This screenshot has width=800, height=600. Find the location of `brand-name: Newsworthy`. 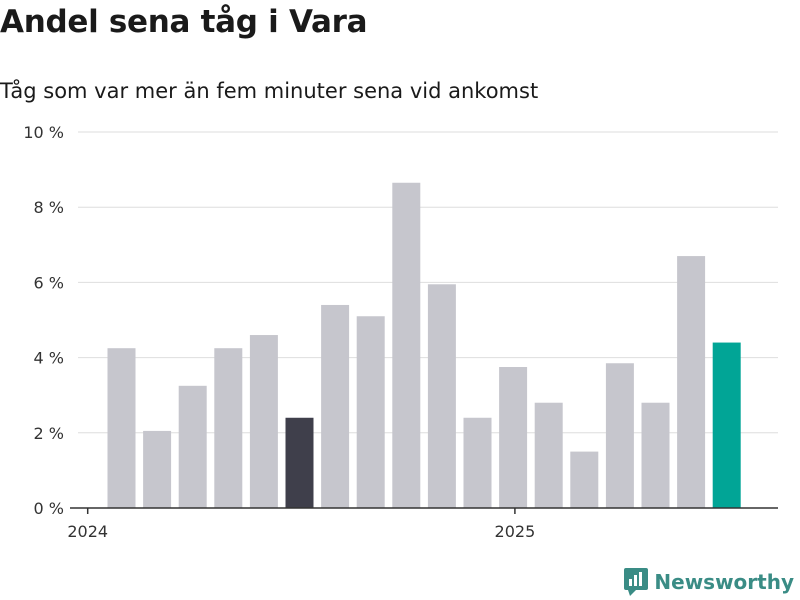

brand-name: Newsworthy is located at coordinates (724, 582).